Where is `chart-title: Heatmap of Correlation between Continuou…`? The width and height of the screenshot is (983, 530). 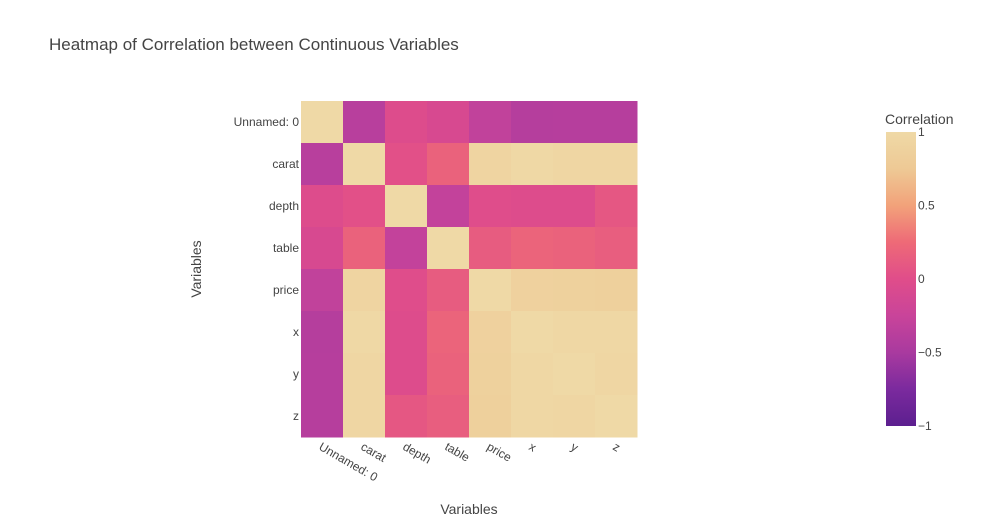 chart-title: Heatmap of Correlation between Continuou… is located at coordinates (254, 44).